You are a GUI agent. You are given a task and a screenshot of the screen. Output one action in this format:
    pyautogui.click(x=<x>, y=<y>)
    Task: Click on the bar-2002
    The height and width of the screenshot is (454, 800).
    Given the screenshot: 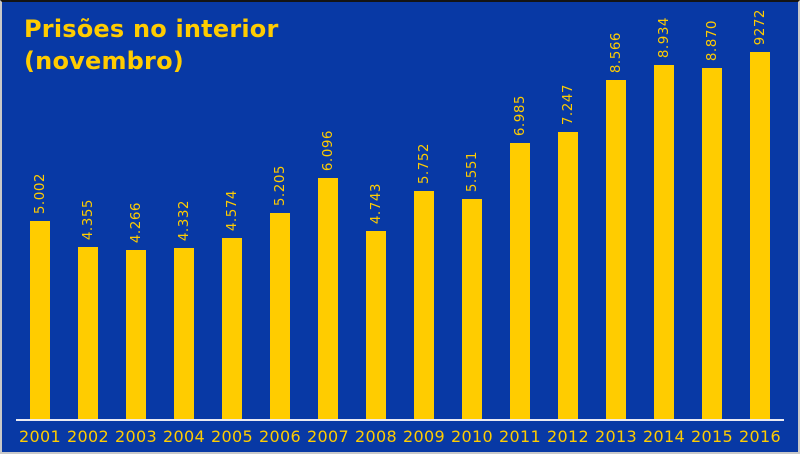 What is the action you would take?
    pyautogui.click(x=88, y=333)
    